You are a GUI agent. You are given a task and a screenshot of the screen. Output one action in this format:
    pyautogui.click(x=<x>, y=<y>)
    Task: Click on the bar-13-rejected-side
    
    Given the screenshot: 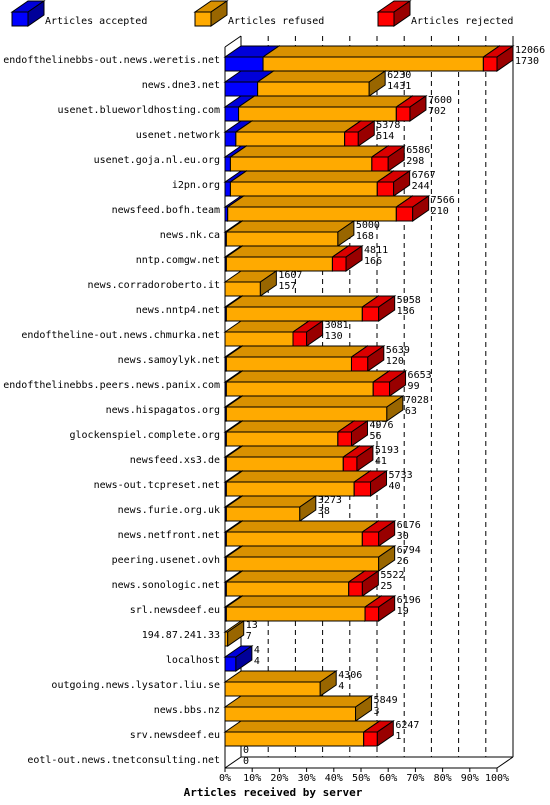 What is the action you would take?
    pyautogui.click(x=376, y=358)
    